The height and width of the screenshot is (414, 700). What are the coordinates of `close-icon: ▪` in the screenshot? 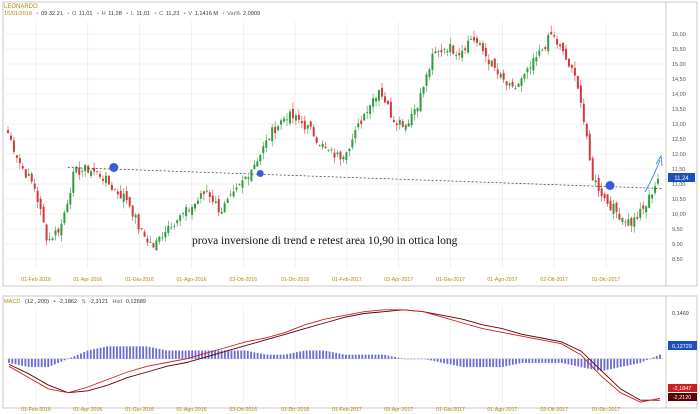 It's located at (156, 14).